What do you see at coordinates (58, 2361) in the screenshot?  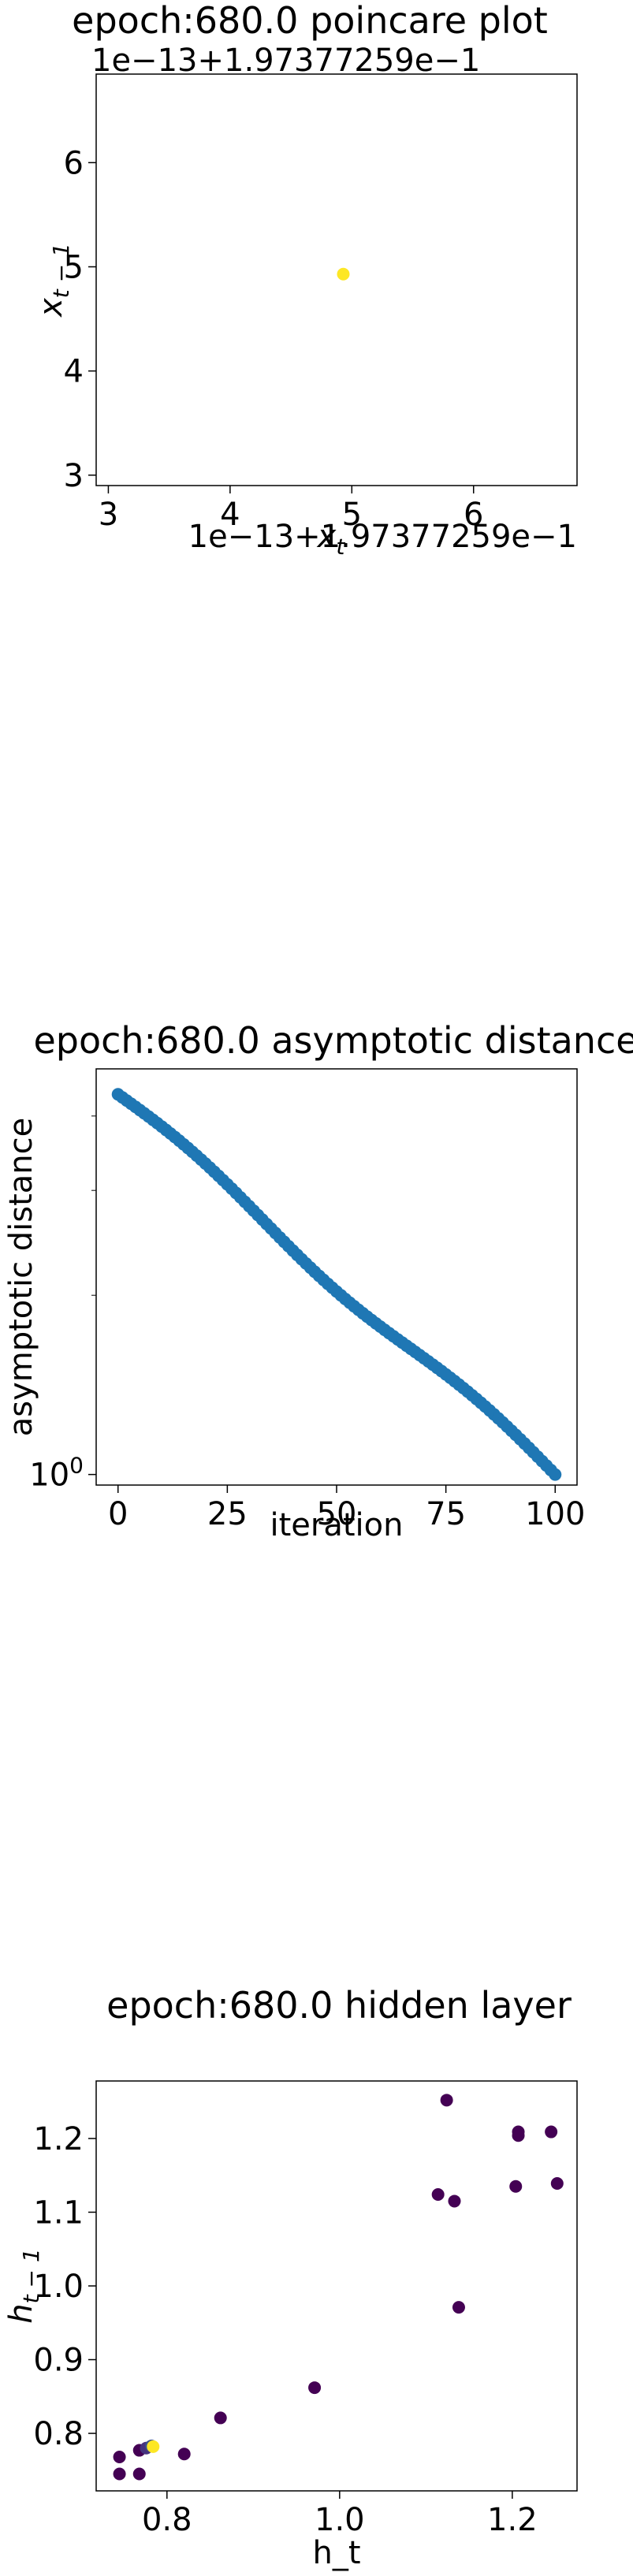 I see `y-tick-label: 0.9` at bounding box center [58, 2361].